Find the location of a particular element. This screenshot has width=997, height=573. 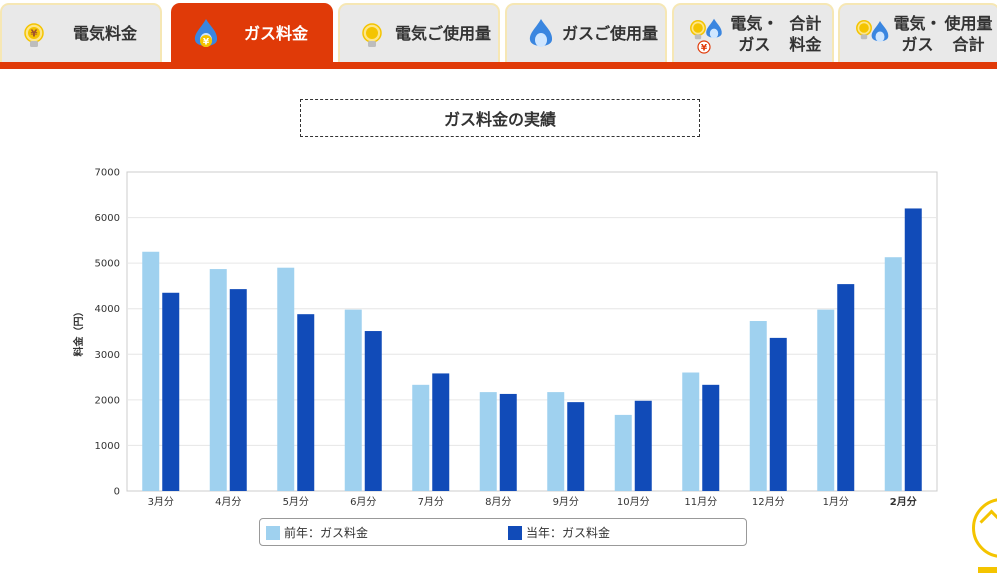

legend-swatch-curr-year is located at coordinates (515, 532).